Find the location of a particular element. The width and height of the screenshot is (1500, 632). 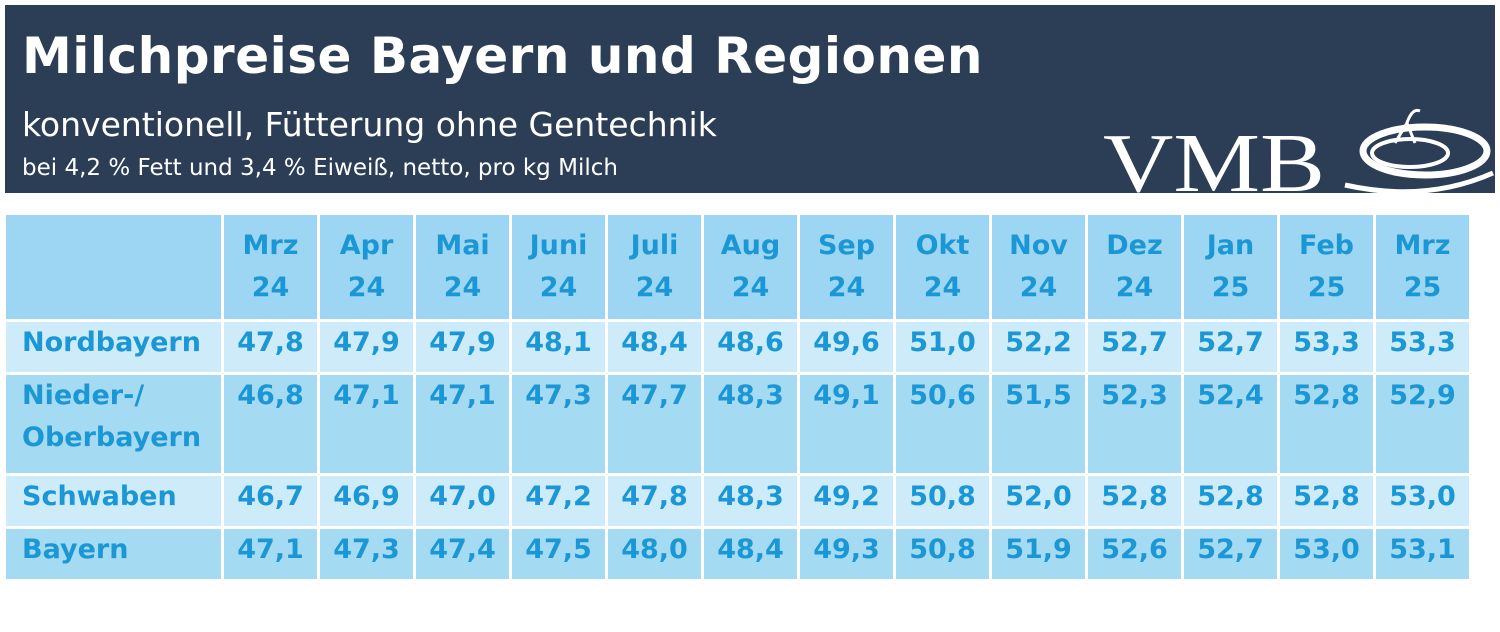

value-cell: 47,0 is located at coordinates (462, 501).